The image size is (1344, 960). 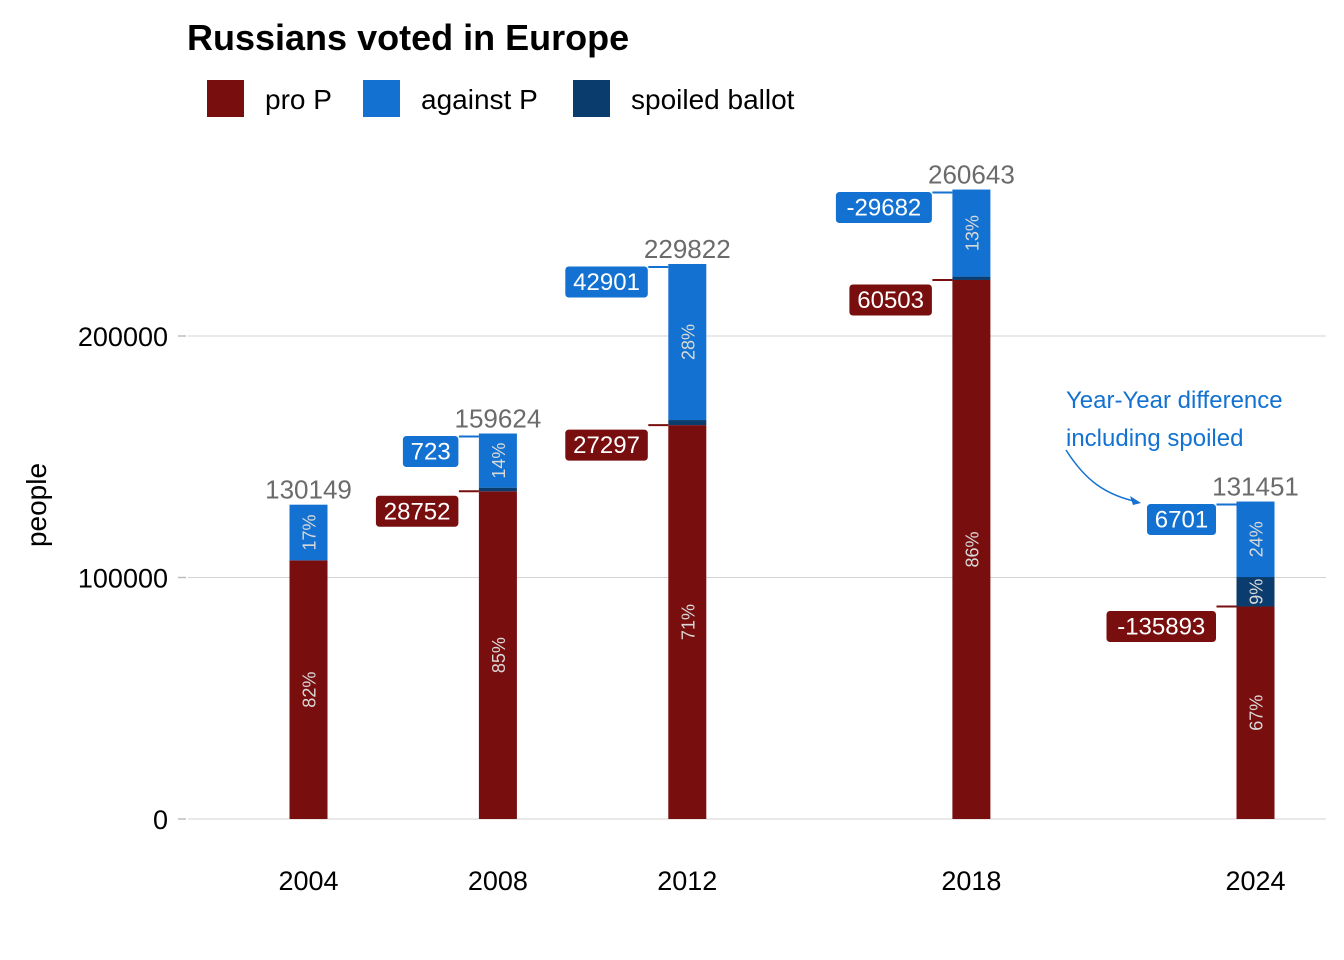 I want to click on annotation-line-2: including spoiled, so click(x=1154, y=438).